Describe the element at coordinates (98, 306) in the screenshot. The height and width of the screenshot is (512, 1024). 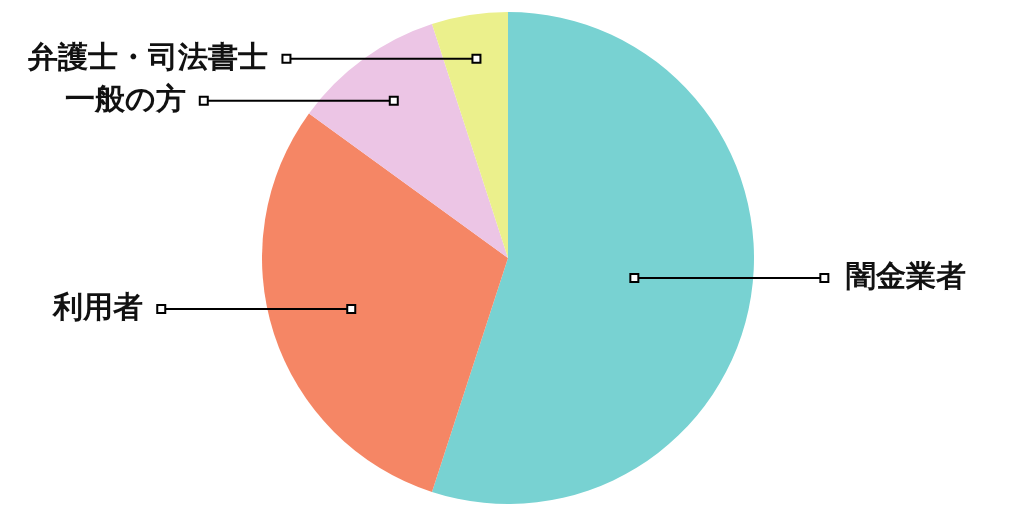
I see `slice-label: 利用者` at that location.